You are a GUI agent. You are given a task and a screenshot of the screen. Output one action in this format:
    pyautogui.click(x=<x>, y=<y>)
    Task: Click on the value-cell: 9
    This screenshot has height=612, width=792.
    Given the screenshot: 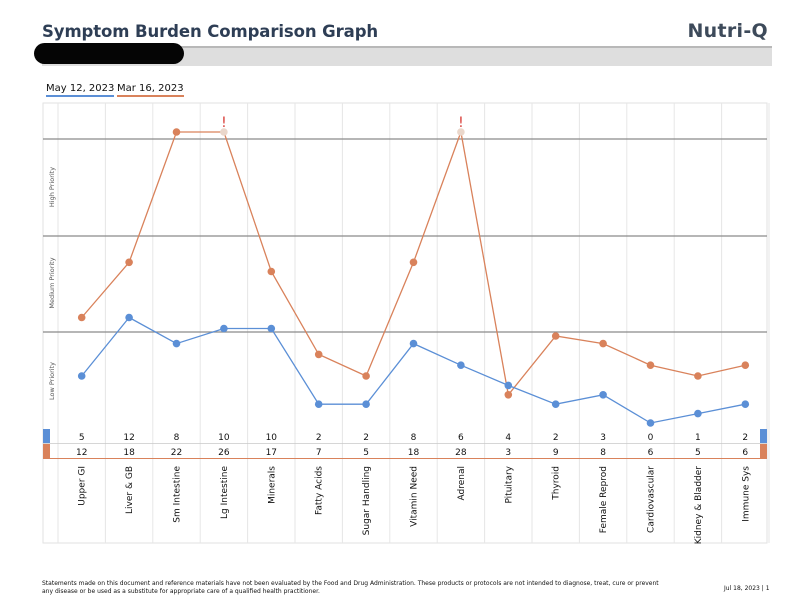 What is the action you would take?
    pyautogui.click(x=556, y=453)
    